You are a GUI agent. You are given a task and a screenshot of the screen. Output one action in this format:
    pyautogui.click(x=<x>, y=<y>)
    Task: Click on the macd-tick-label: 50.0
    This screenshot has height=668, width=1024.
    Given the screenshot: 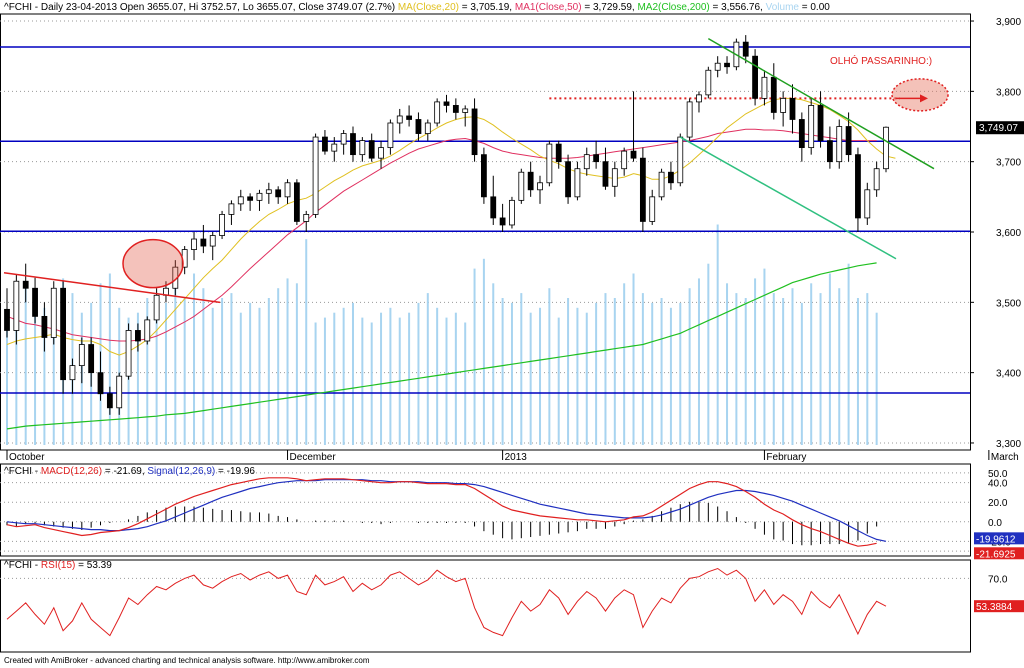 What is the action you would take?
    pyautogui.click(x=998, y=474)
    